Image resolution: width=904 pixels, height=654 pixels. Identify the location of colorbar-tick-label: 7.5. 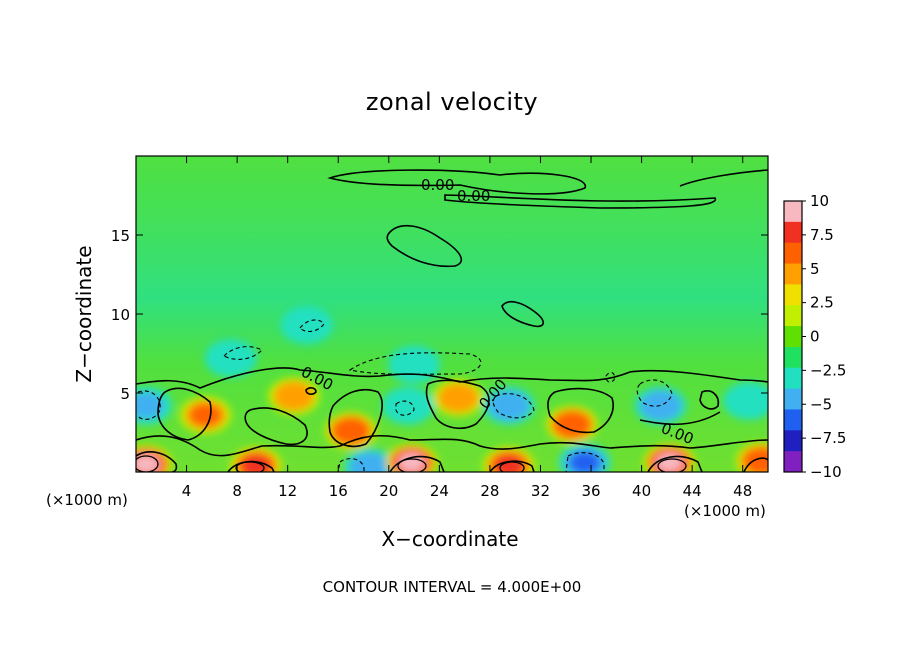
(822, 235).